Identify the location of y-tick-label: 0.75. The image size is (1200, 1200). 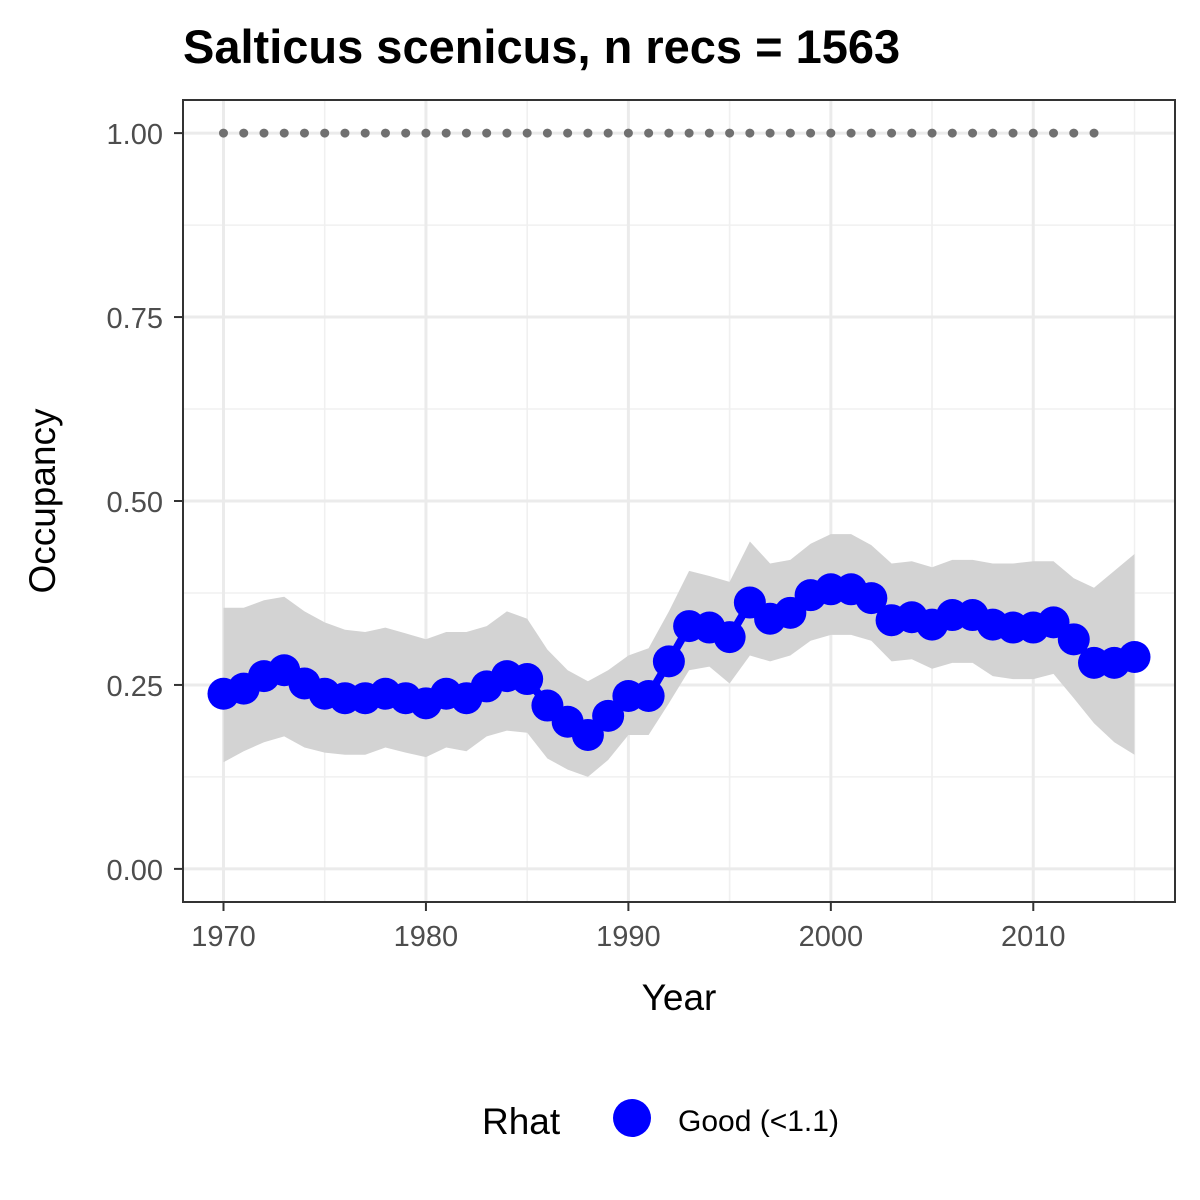
(135, 319).